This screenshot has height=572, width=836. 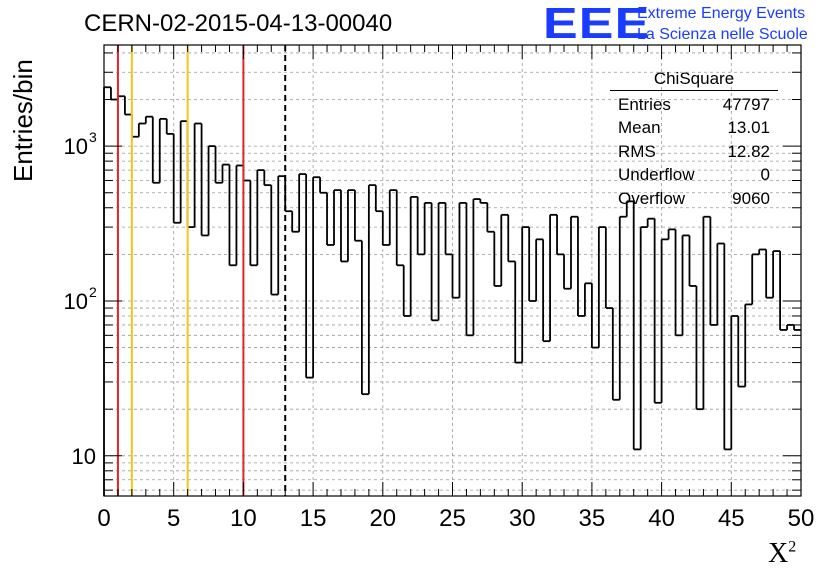 What do you see at coordinates (103, 518) in the screenshot?
I see `x-tick-label: 0` at bounding box center [103, 518].